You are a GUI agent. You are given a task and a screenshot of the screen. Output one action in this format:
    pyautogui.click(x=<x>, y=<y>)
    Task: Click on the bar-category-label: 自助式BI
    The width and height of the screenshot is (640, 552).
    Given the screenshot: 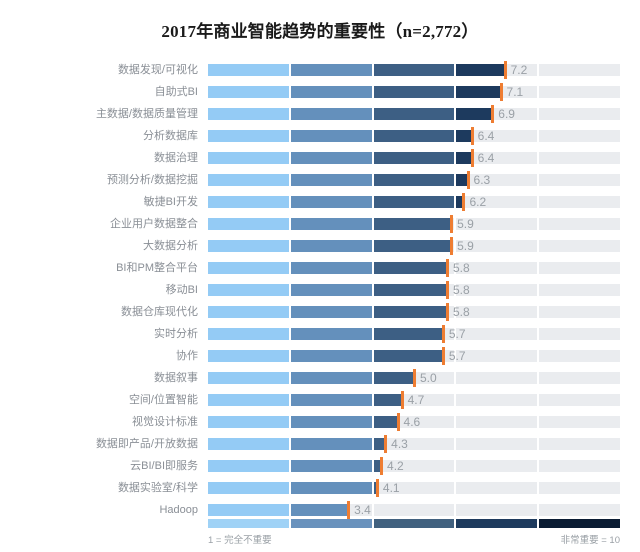 What is the action you would take?
    pyautogui.click(x=176, y=92)
    